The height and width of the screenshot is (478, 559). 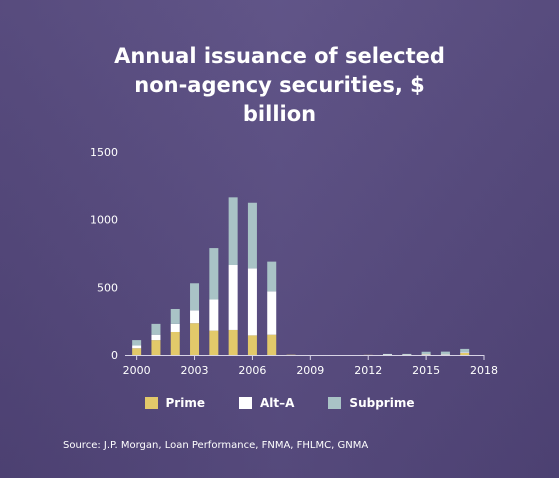 What do you see at coordinates (214, 342) in the screenshot?
I see `bar-segment-prime-2004` at bounding box center [214, 342].